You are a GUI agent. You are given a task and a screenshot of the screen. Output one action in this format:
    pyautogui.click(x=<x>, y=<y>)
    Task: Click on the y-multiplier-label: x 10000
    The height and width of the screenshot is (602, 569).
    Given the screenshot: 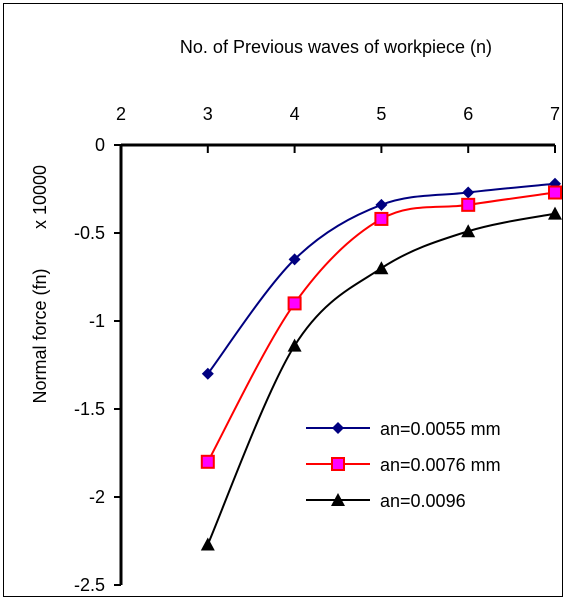 What is the action you would take?
    pyautogui.click(x=40, y=197)
    